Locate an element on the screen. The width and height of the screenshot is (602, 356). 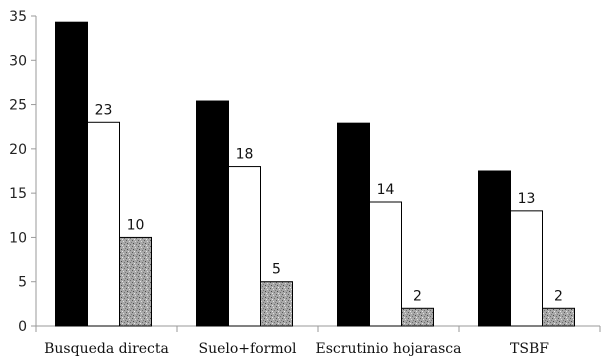
y-tick-label: 5 is located at coordinates (22, 283).